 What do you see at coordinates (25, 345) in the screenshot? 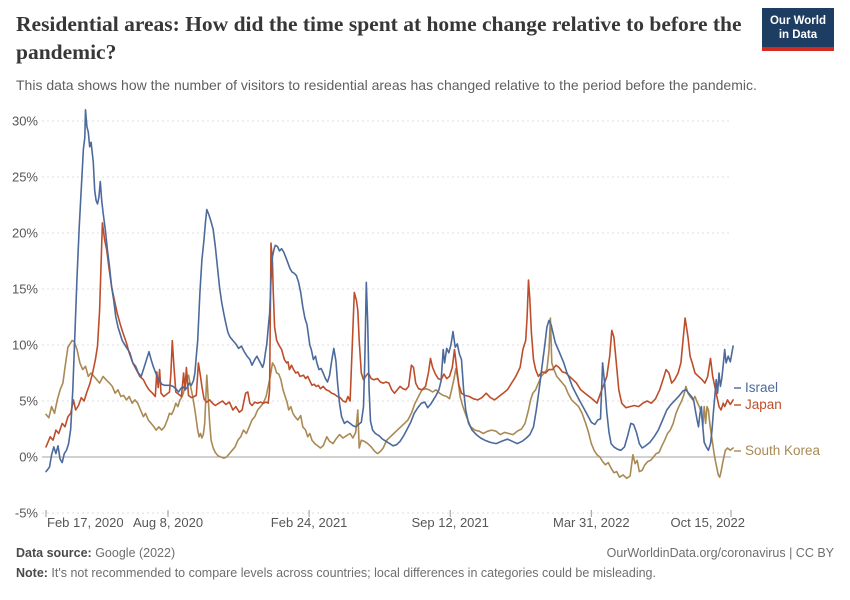
I see `y-axis-label: 10%` at bounding box center [25, 345].